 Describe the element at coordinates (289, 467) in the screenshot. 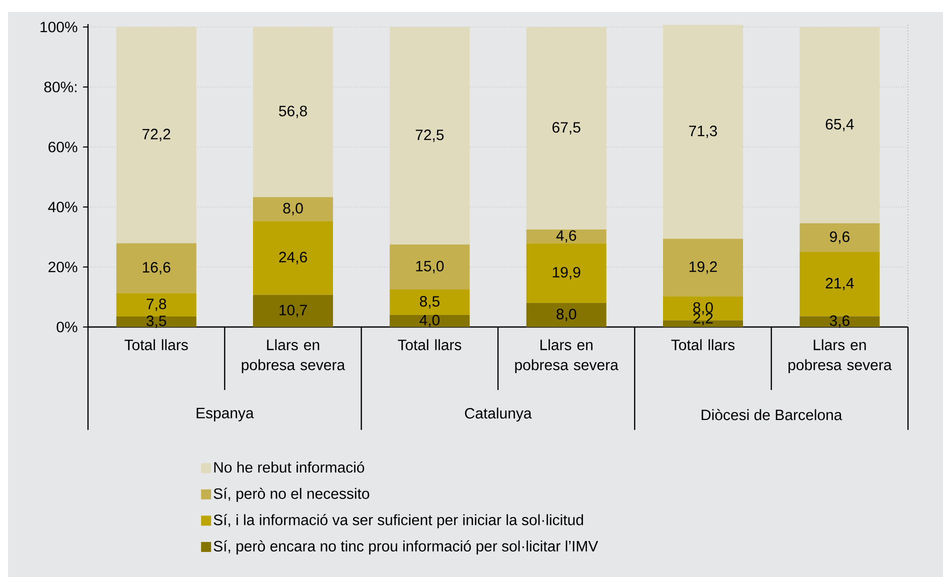

I see `legend-label: No he rebut informació` at that location.